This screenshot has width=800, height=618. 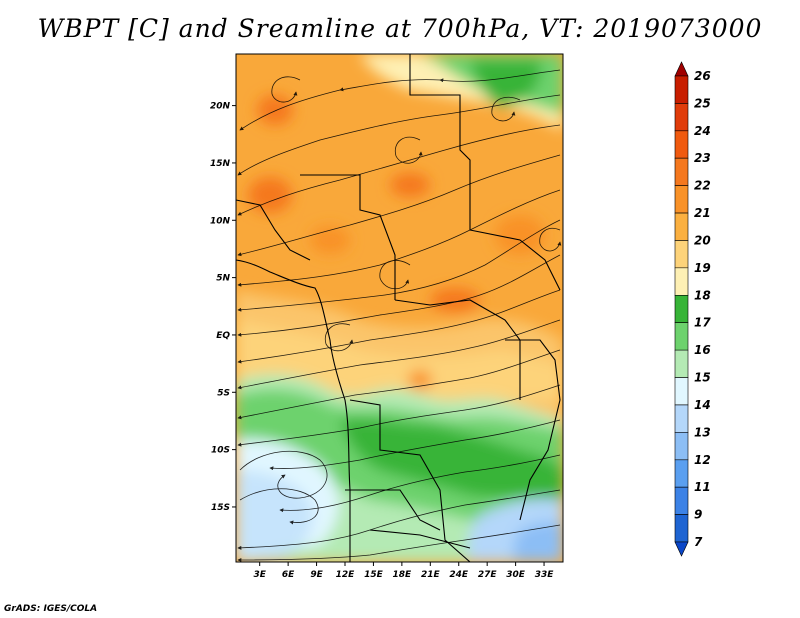 I want to click on lon-tick-label: 3E, so click(x=259, y=575).